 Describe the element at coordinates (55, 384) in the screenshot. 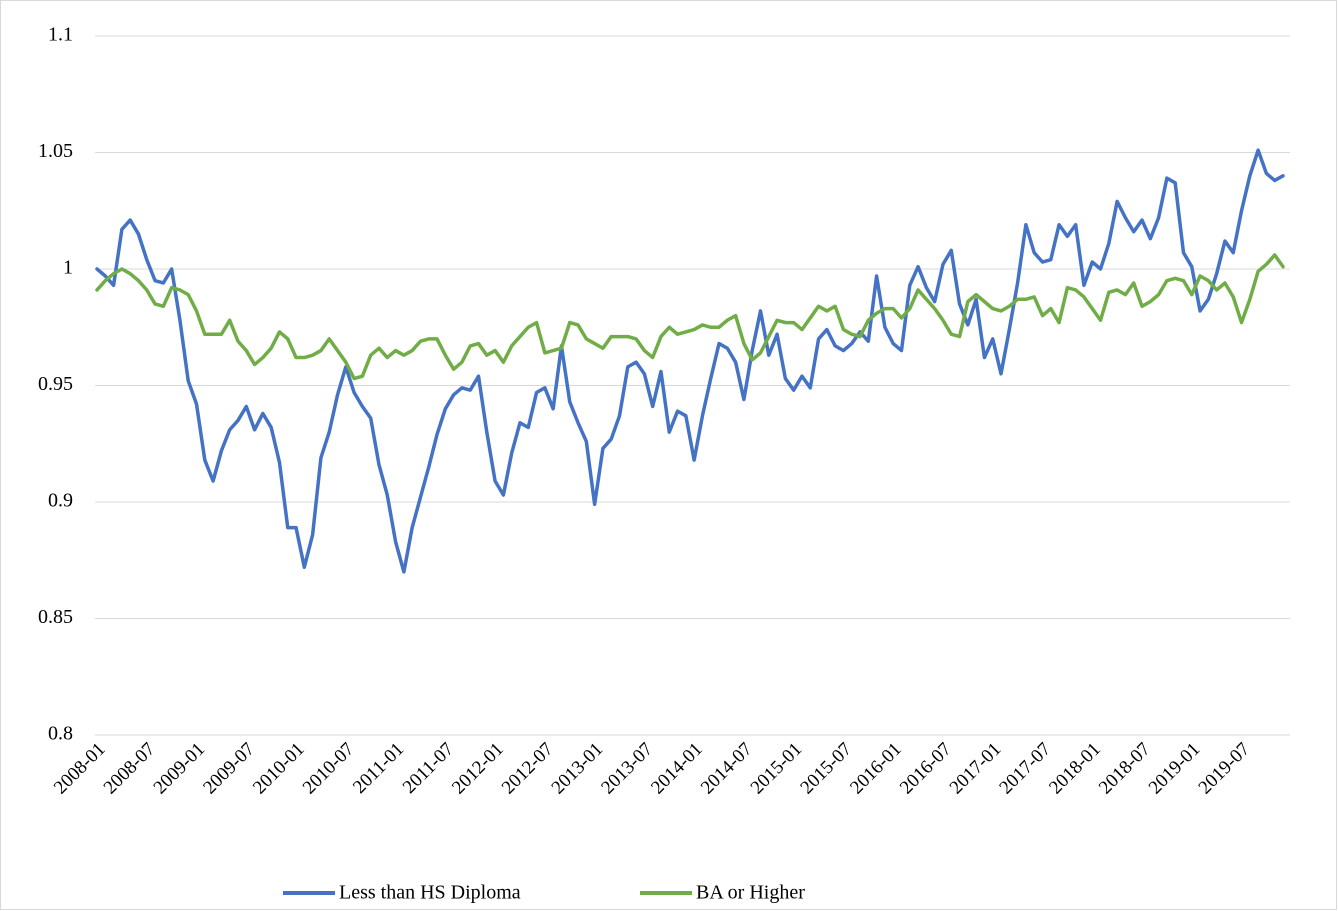

I see `y-tick-label: 0.95` at that location.